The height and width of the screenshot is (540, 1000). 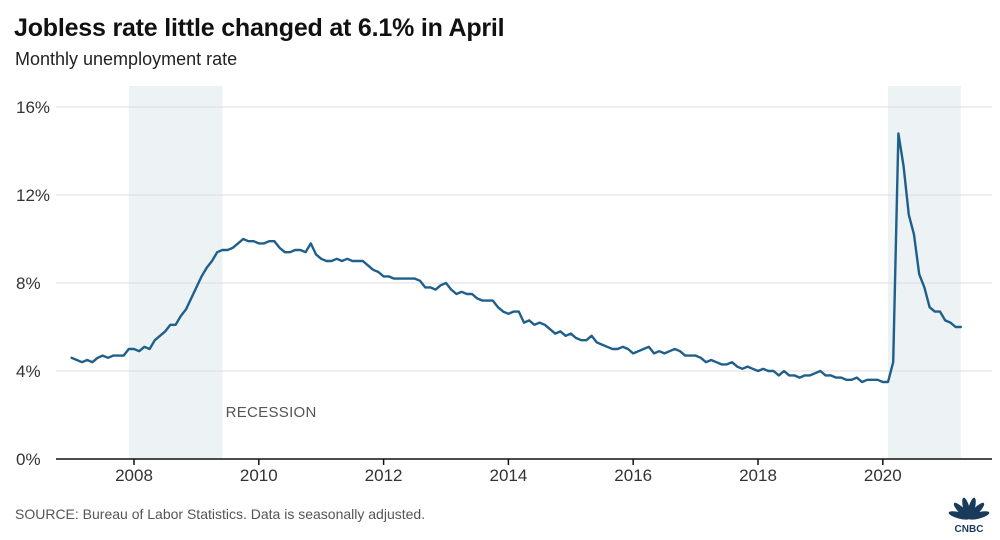 I want to click on x-tick-label: 2008, so click(x=134, y=475).